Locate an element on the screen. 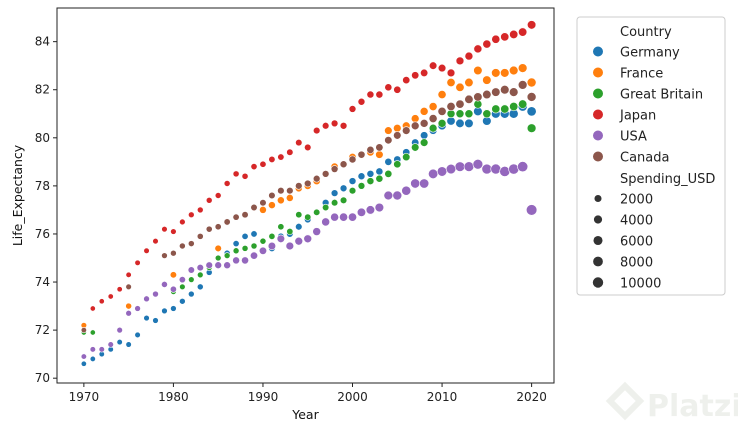  platzi-logo-icon is located at coordinates (625, 401).